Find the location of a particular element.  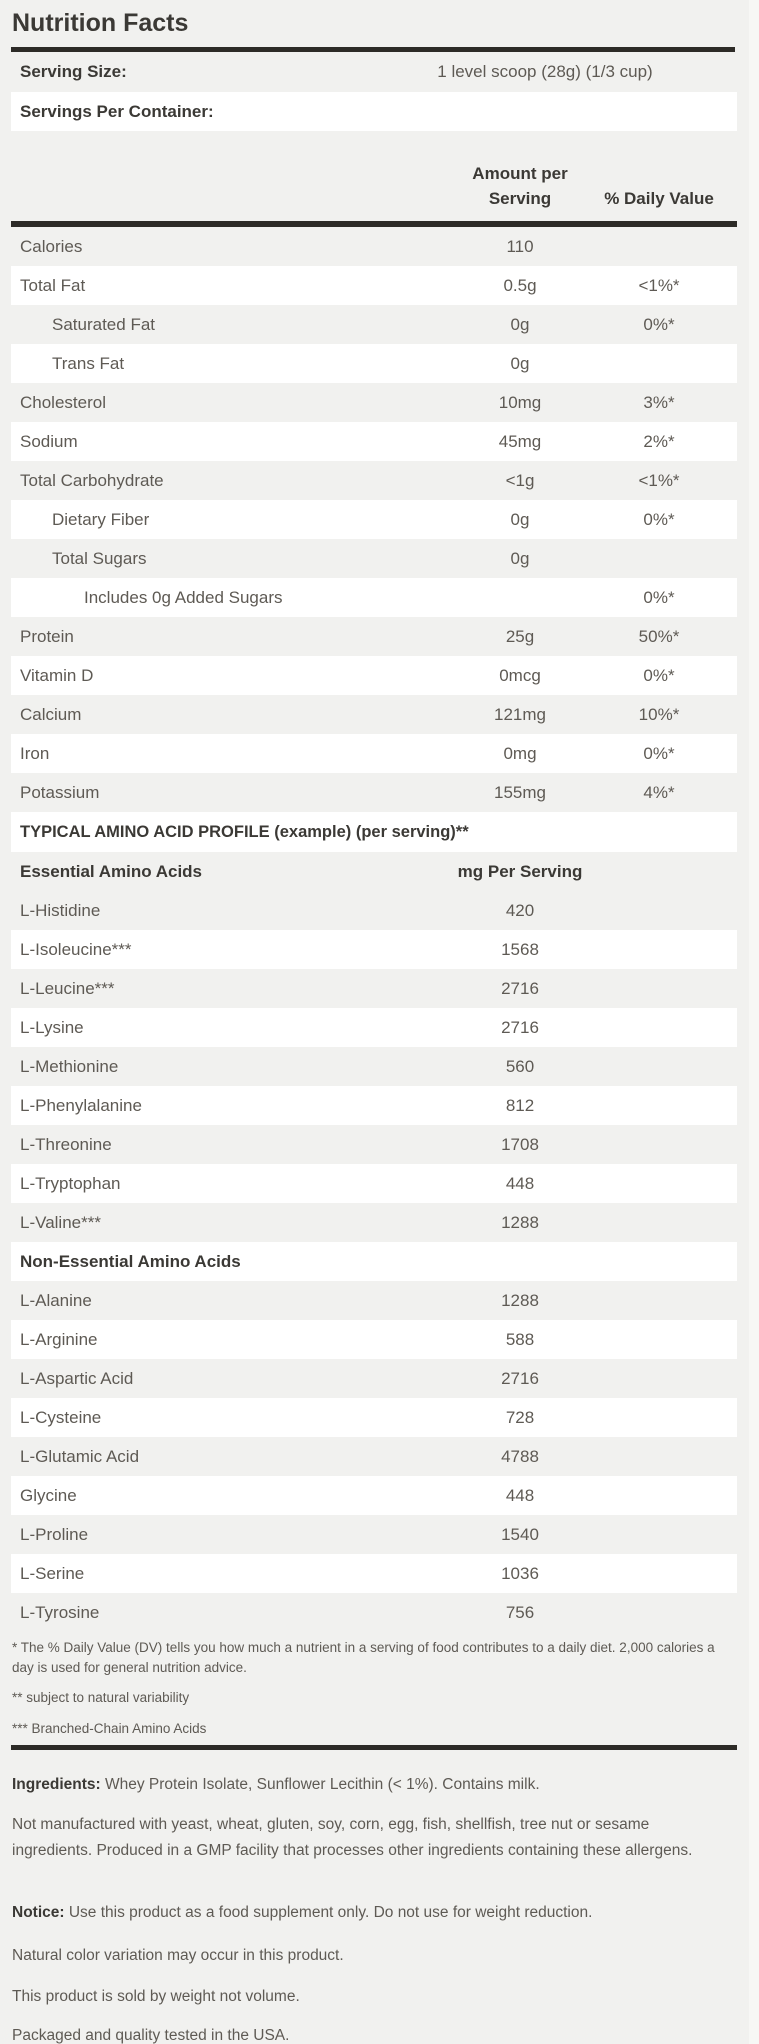

amino-row: L-Leucine*** 2716 is located at coordinates (374, 988).